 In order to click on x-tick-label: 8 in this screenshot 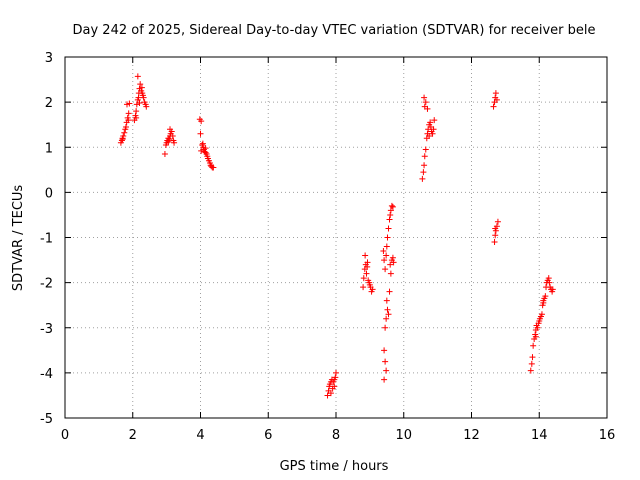, I will do `click(336, 435)`.